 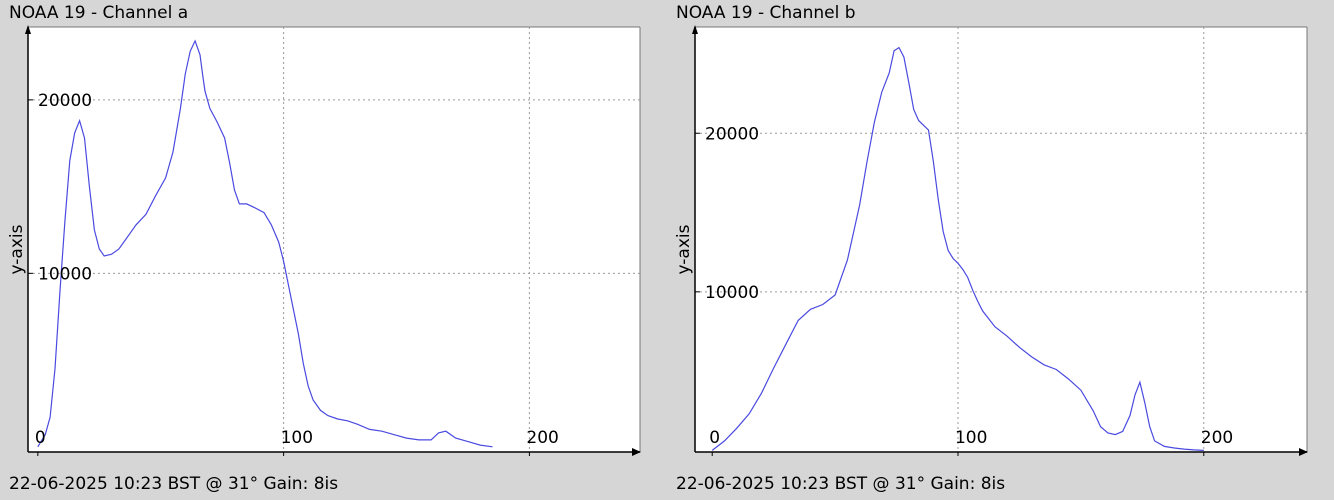 What do you see at coordinates (99, 13) in the screenshot?
I see `chart-title: NOAA 19 - Channel a` at bounding box center [99, 13].